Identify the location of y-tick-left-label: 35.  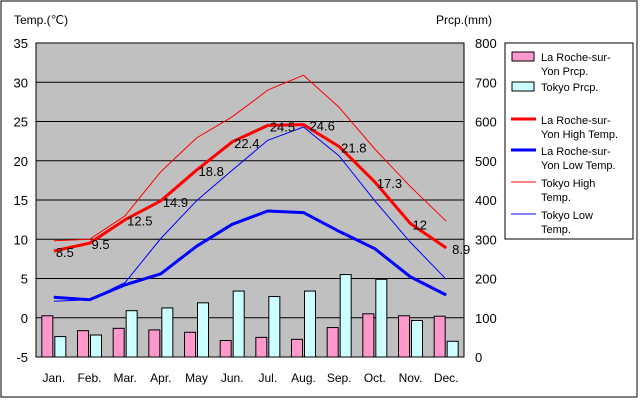
(21, 43).